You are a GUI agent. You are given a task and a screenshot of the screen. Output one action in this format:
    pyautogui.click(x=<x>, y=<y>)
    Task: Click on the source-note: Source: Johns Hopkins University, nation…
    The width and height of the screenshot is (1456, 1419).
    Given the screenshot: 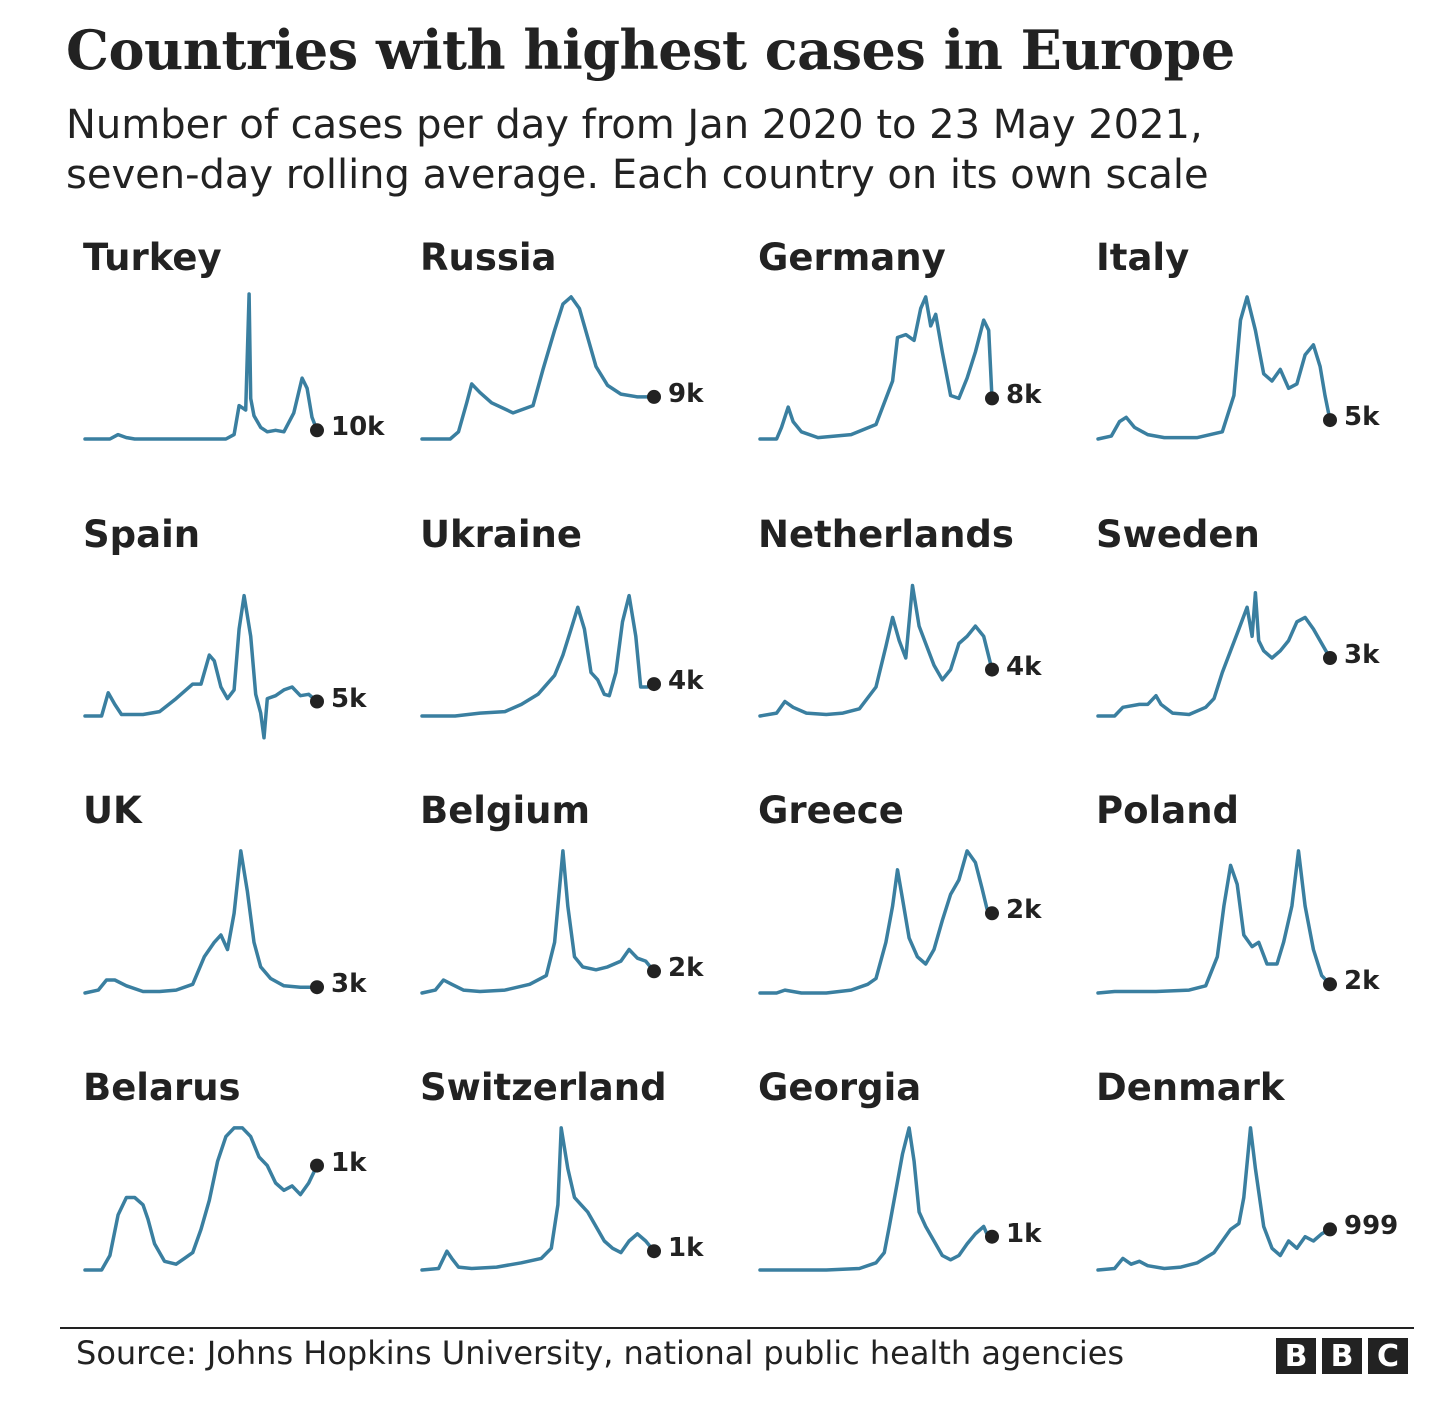 What is the action you would take?
    pyautogui.click(x=600, y=1353)
    